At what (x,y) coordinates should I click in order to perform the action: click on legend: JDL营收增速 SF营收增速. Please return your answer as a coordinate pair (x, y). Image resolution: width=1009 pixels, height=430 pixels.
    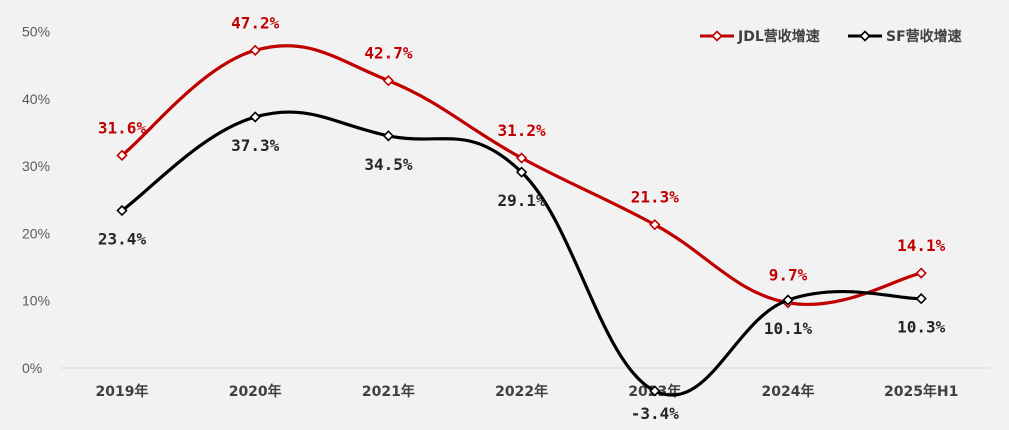
    Looking at the image, I should click on (831, 36).